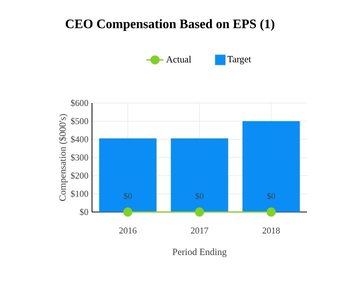 The width and height of the screenshot is (340, 293). I want to click on y-tick-label: $400, so click(79, 139).